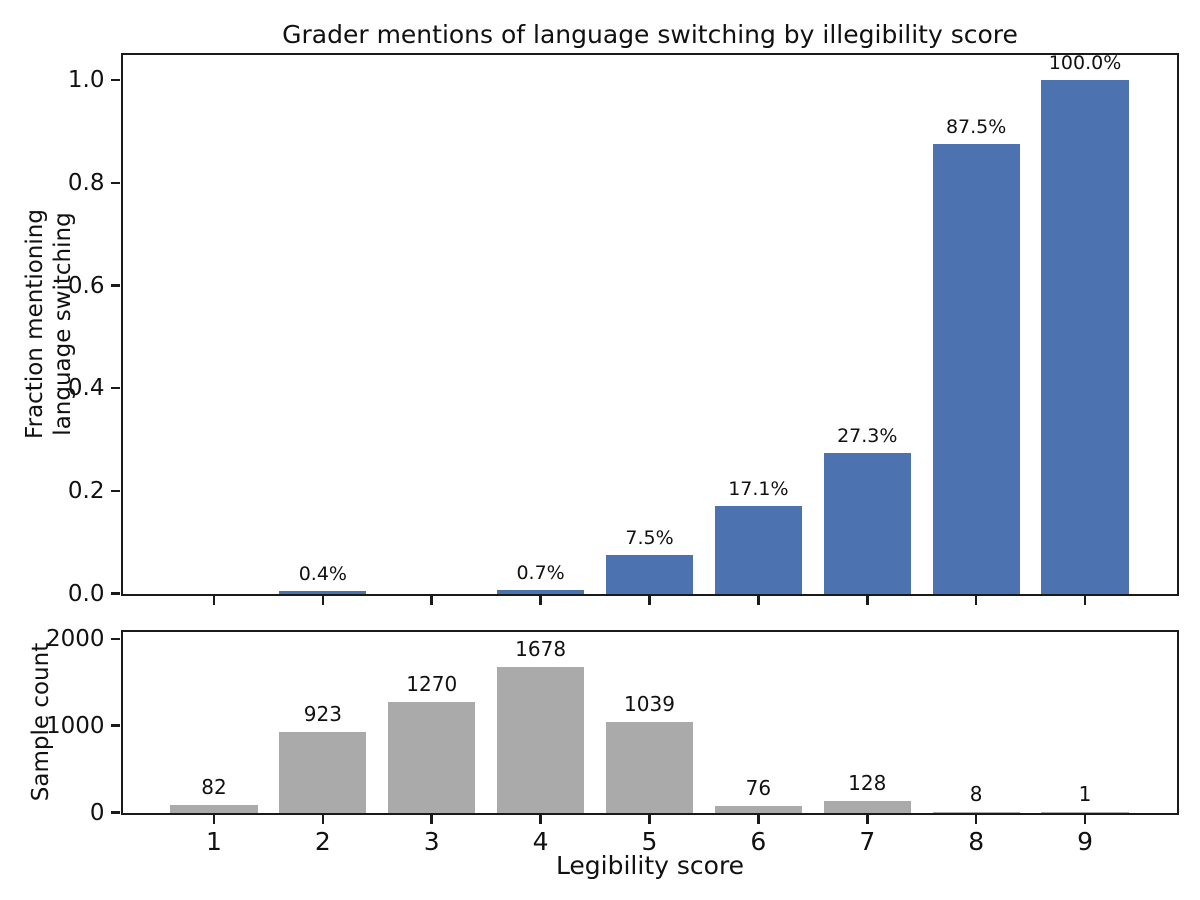 The height and width of the screenshot is (900, 1200). What do you see at coordinates (322, 574) in the screenshot?
I see `bar-value-label: 0.4%` at bounding box center [322, 574].